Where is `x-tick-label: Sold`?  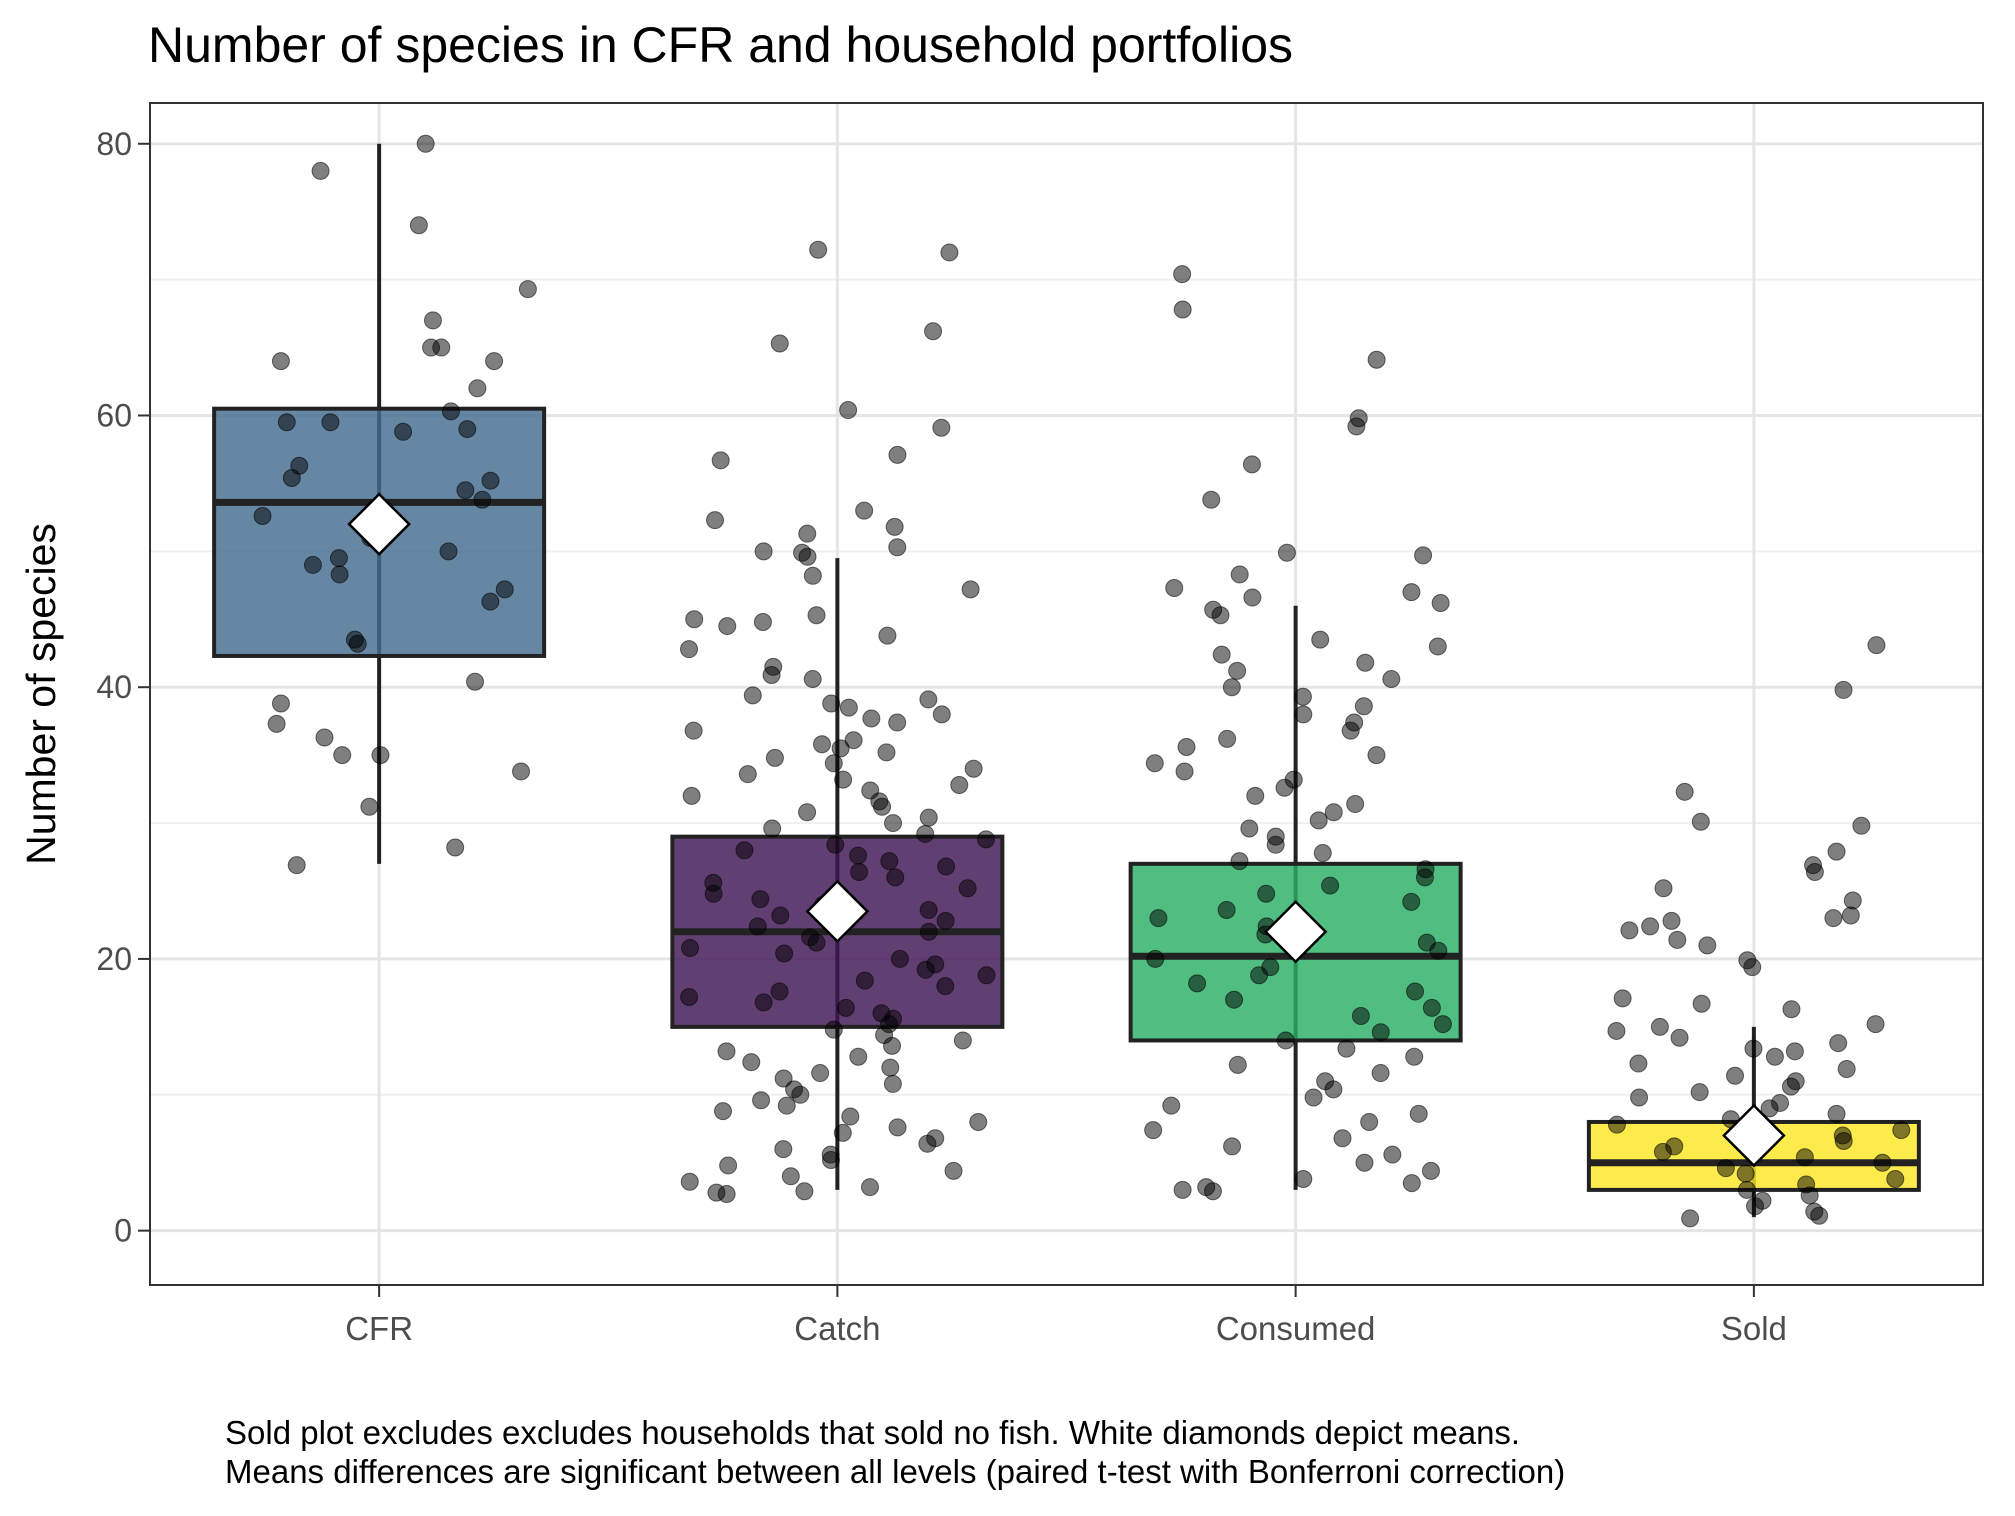
x-tick-label: Sold is located at coordinates (1754, 1328).